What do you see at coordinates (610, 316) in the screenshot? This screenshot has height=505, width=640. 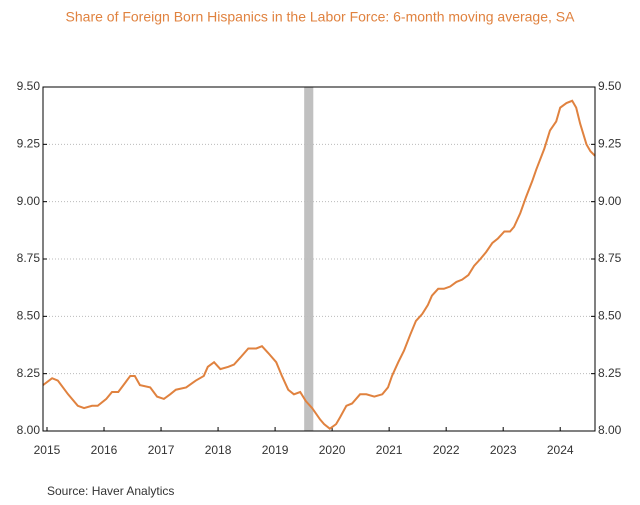 I see `y2-tick-label: 8.50` at bounding box center [610, 316].